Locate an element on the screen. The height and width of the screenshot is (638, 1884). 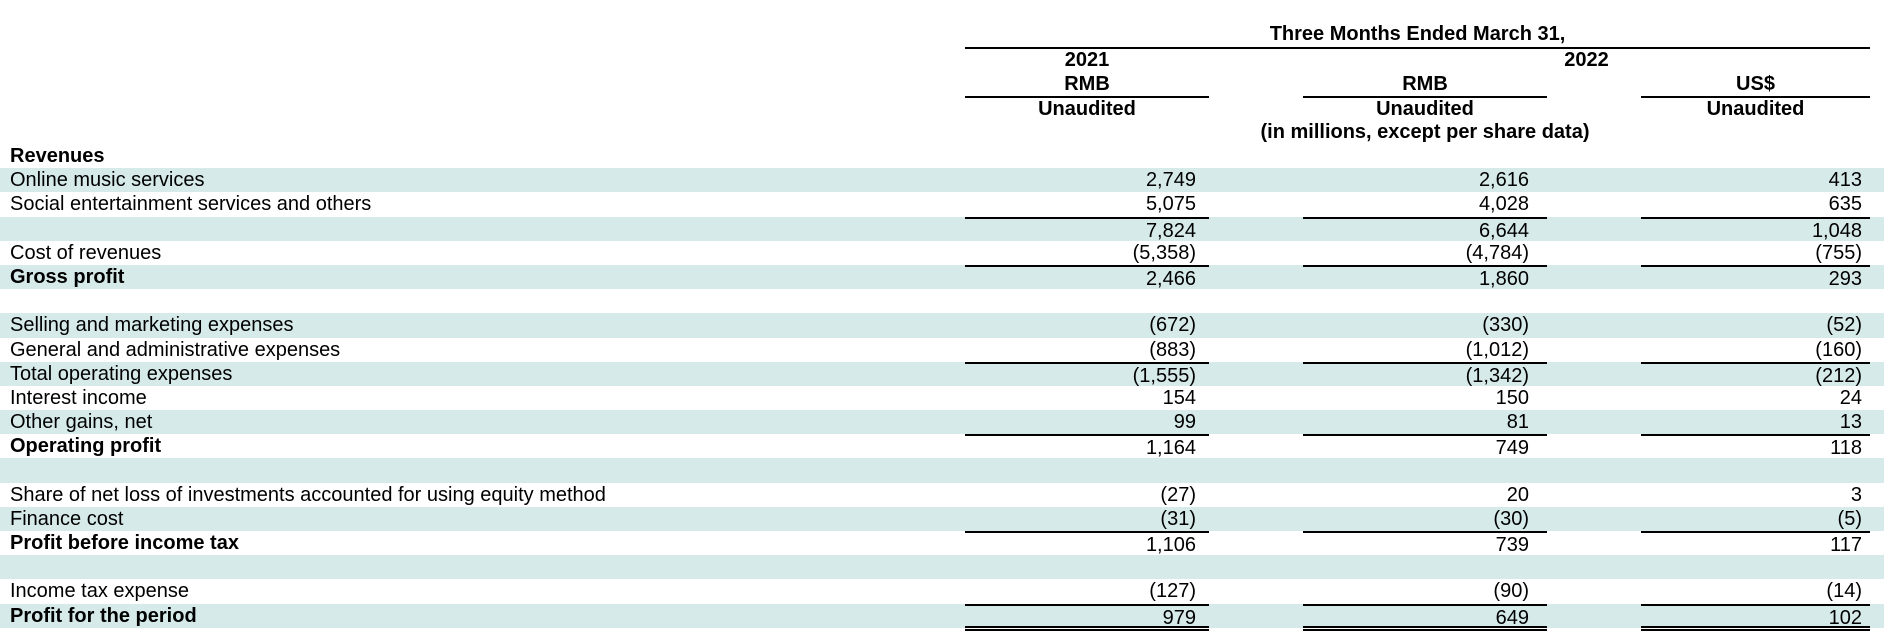
value-2022-rmb: 20 is located at coordinates (1517, 494).